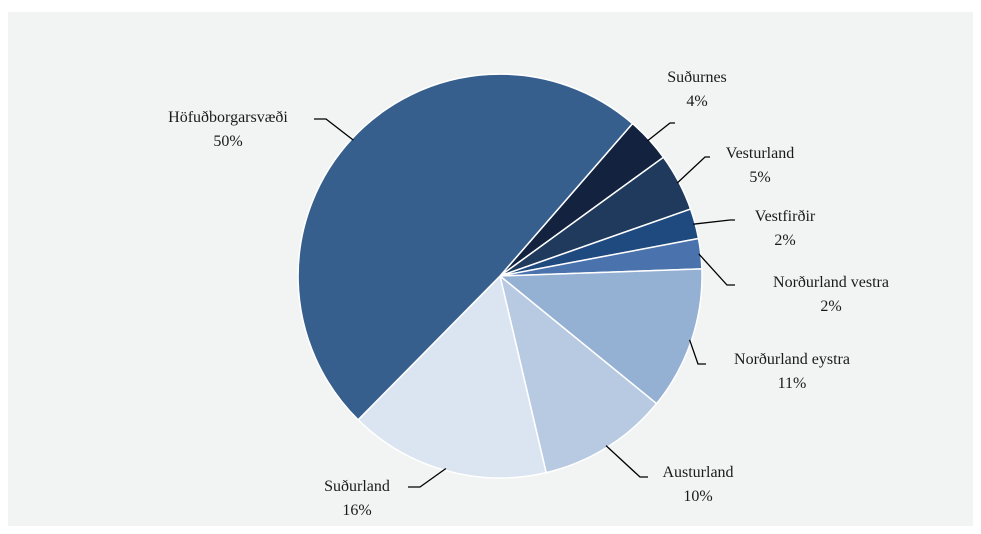  I want to click on slice-label: Vesturland, so click(760, 153).